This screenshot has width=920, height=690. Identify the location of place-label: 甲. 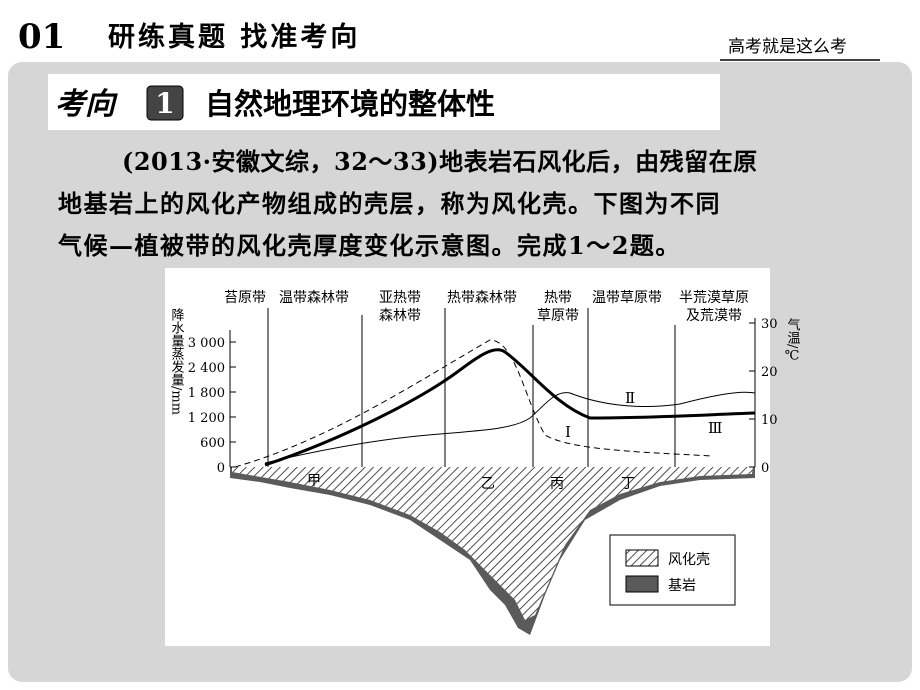
(314, 481).